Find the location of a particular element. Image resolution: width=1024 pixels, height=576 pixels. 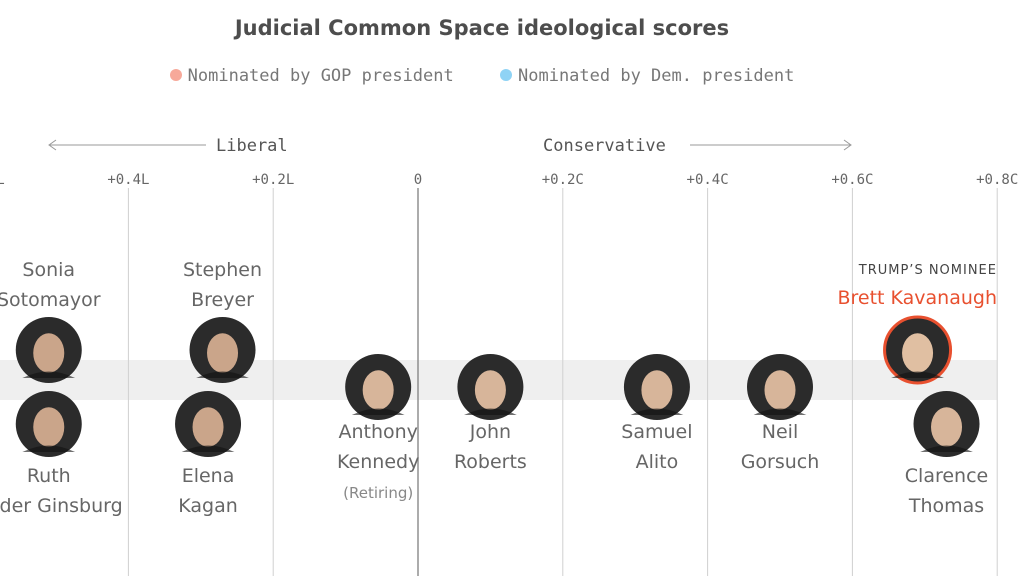

dem-dot-icon is located at coordinates (506, 75).